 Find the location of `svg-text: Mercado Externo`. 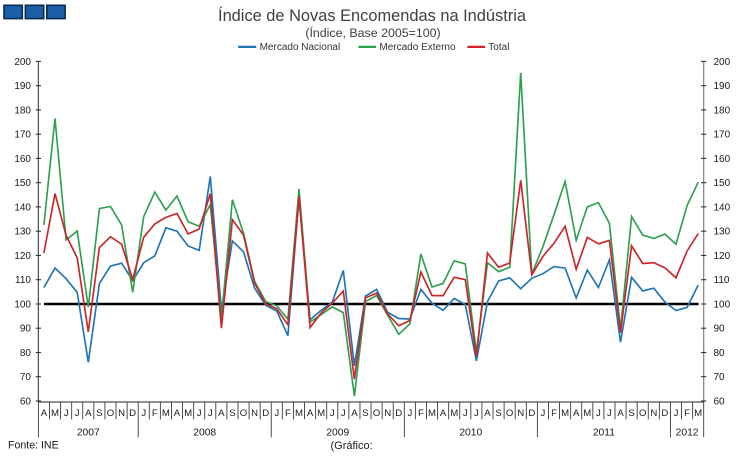

svg-text: Mercado Externo is located at coordinates (417, 47).